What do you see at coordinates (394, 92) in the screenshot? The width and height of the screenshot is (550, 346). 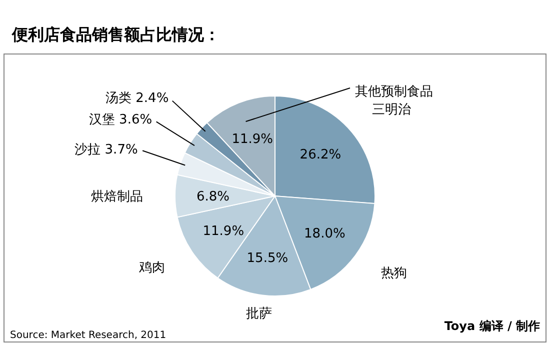 I see `slice-label: 其他预制食品` at bounding box center [394, 92].